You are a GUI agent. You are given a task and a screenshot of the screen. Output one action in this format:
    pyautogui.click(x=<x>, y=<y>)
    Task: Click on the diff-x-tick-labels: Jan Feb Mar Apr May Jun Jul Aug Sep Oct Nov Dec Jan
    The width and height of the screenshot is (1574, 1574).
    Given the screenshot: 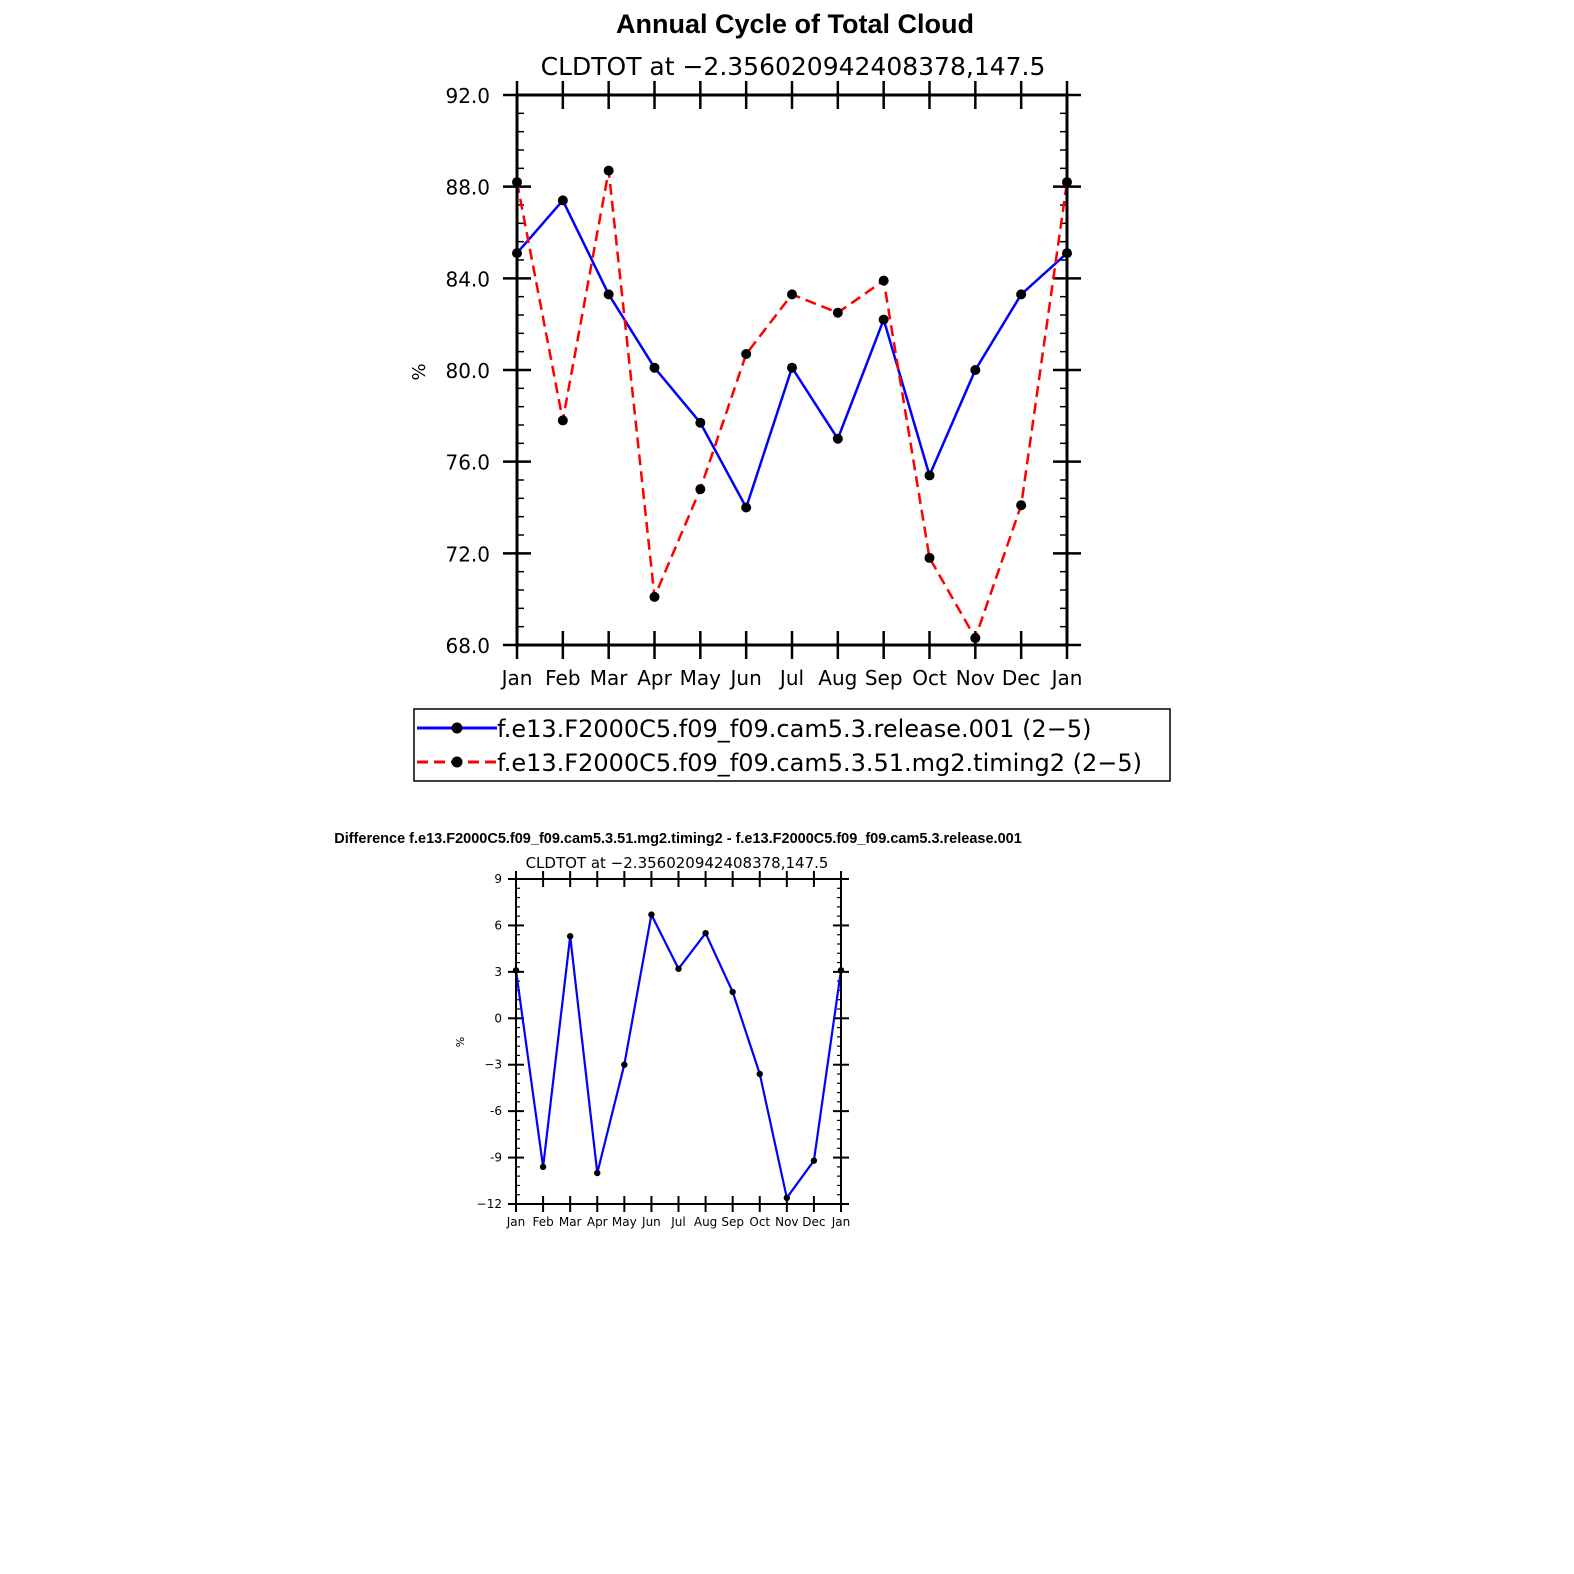 What is the action you would take?
    pyautogui.click(x=678, y=1222)
    